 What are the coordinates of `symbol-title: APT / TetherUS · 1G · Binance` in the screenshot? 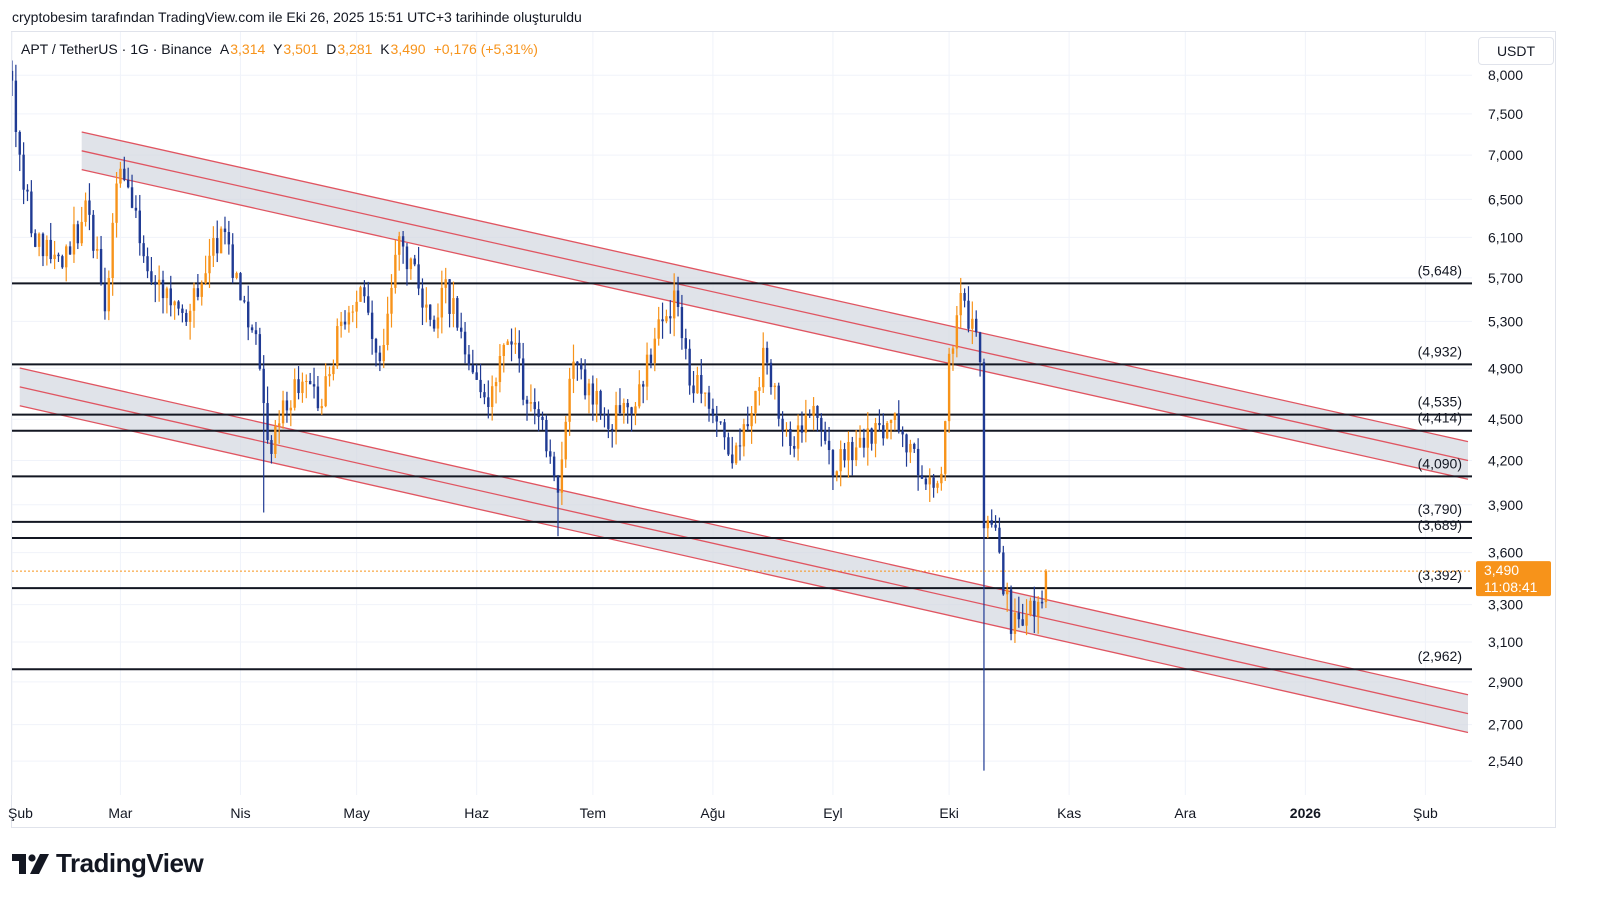 It's located at (116, 49).